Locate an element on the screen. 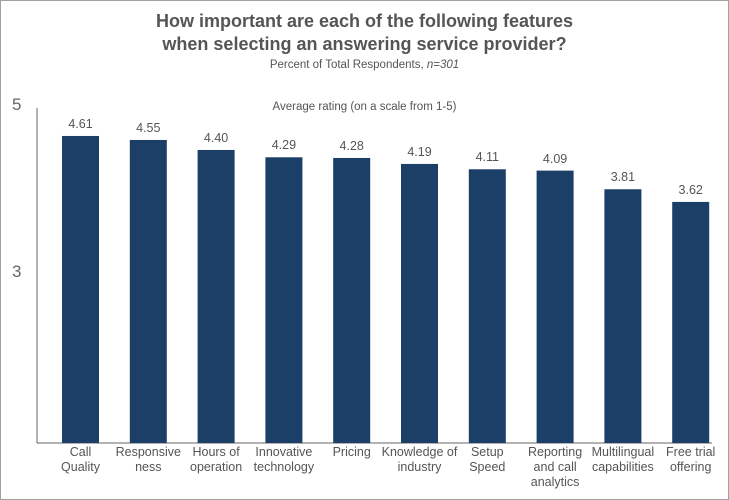 The image size is (729, 500). chart-annotation: Average rating (on a scale from 1-5) is located at coordinates (364, 107).